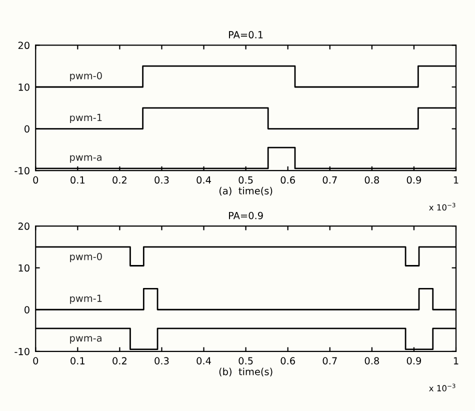  I want to click on chart-title: PA=0.9, so click(246, 216).